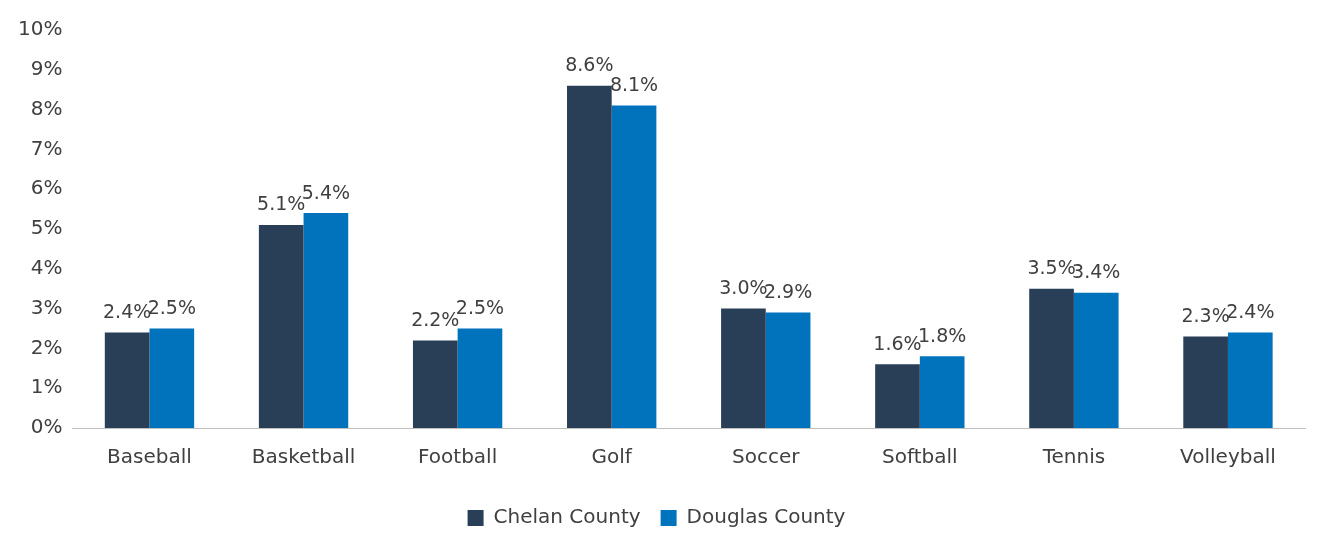  Describe the element at coordinates (149, 456) in the screenshot. I see `x-tick-label: Baseball` at that location.